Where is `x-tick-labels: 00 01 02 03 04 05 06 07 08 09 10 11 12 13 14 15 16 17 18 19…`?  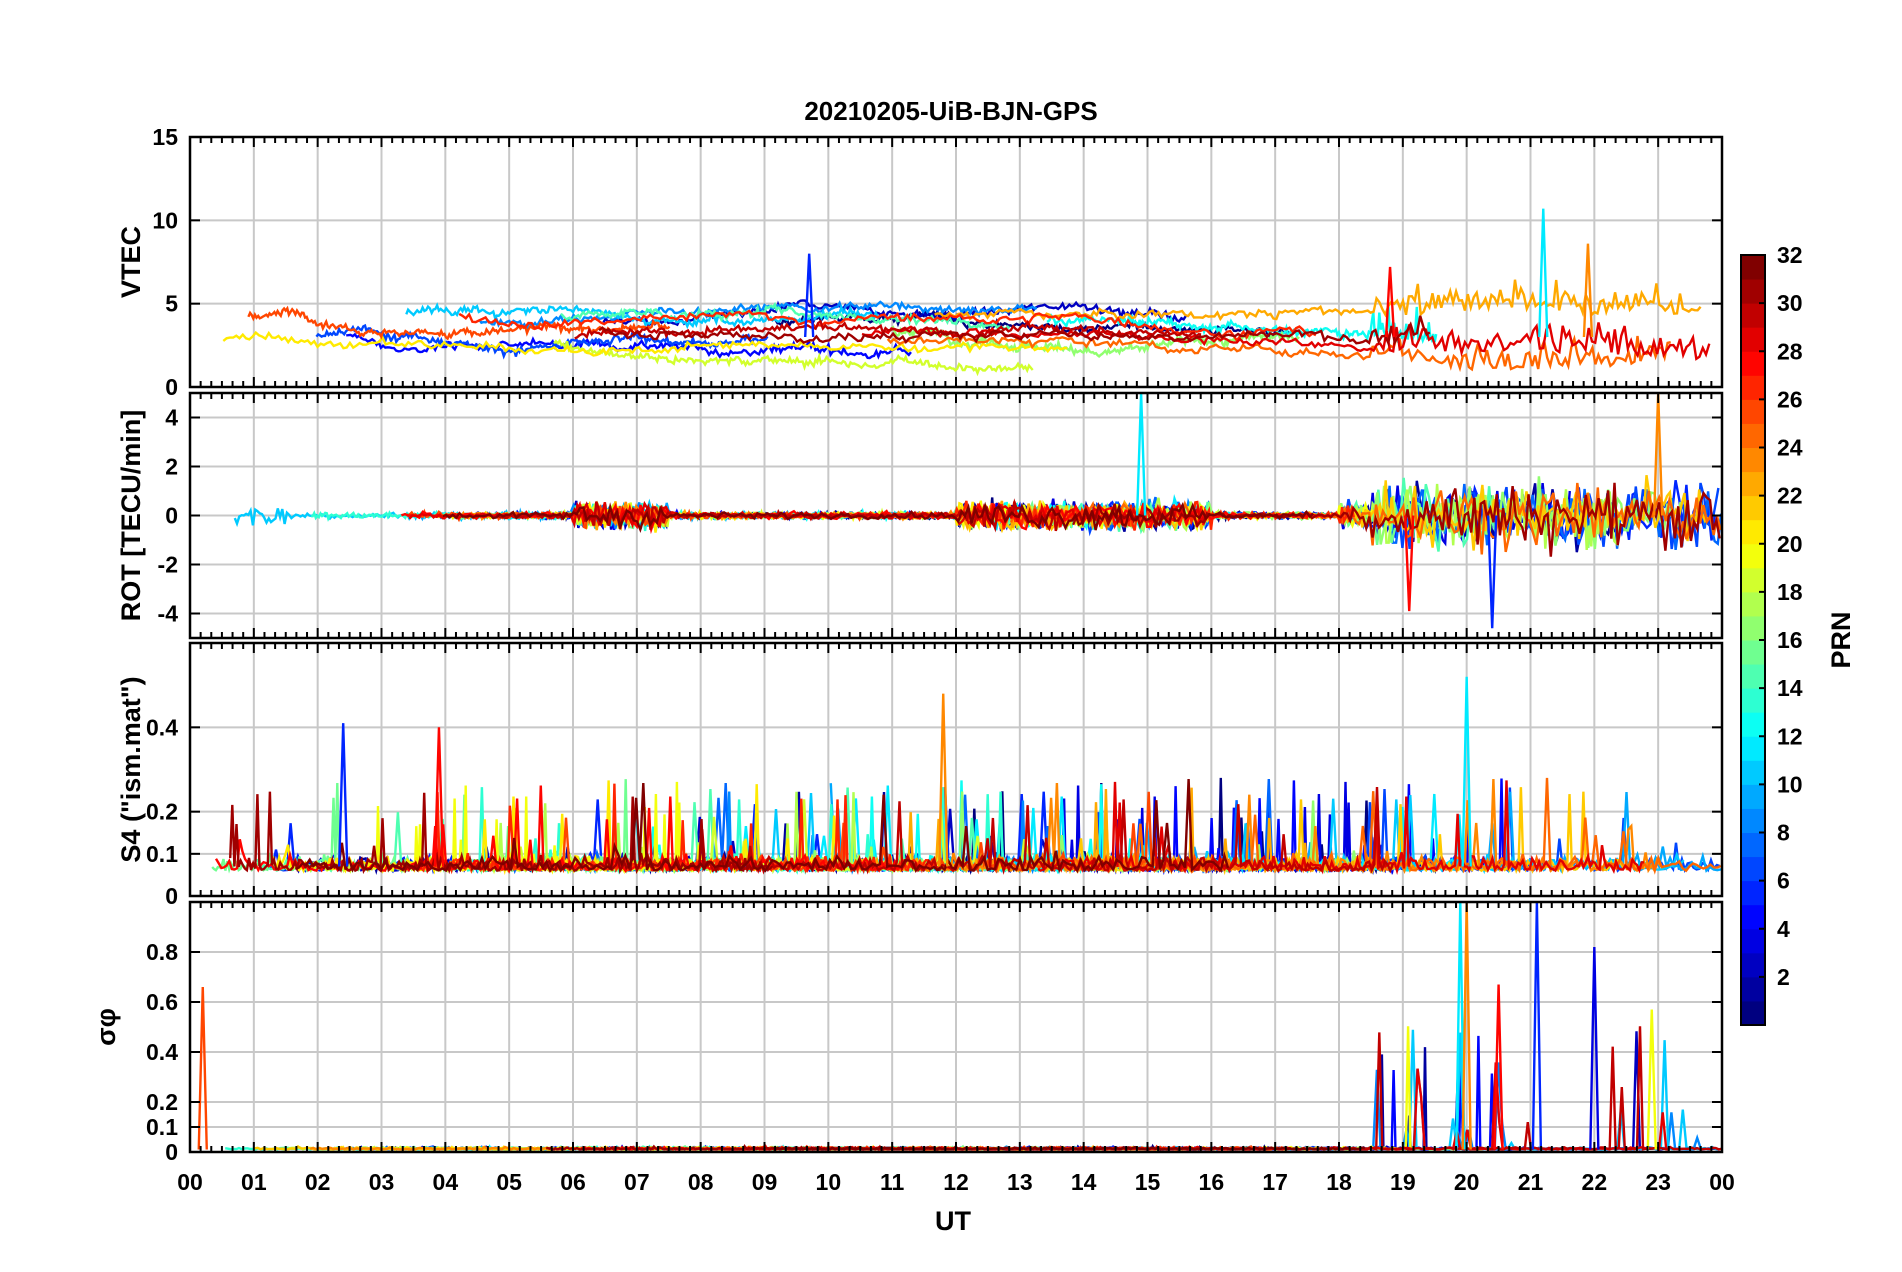 x-tick-labels: 00 01 02 03 04 05 06 07 08 09 10 11 12 13 14 15 16 17 18 19… is located at coordinates (956, 1182).